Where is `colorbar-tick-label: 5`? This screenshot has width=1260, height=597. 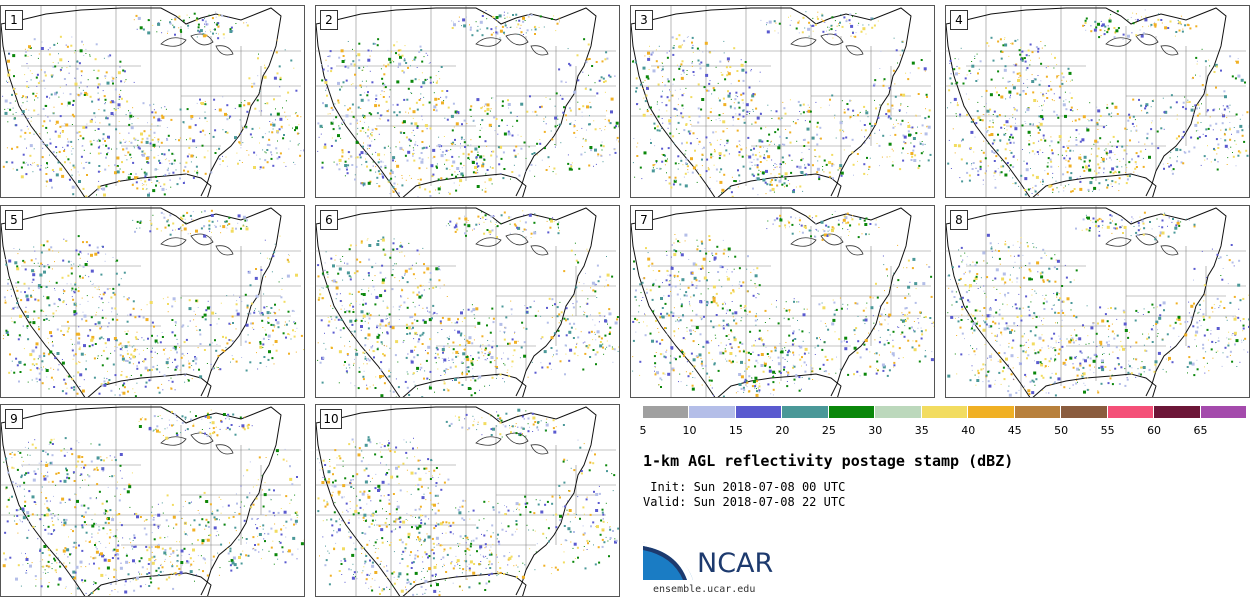 colorbar-tick-label: 5 is located at coordinates (643, 430).